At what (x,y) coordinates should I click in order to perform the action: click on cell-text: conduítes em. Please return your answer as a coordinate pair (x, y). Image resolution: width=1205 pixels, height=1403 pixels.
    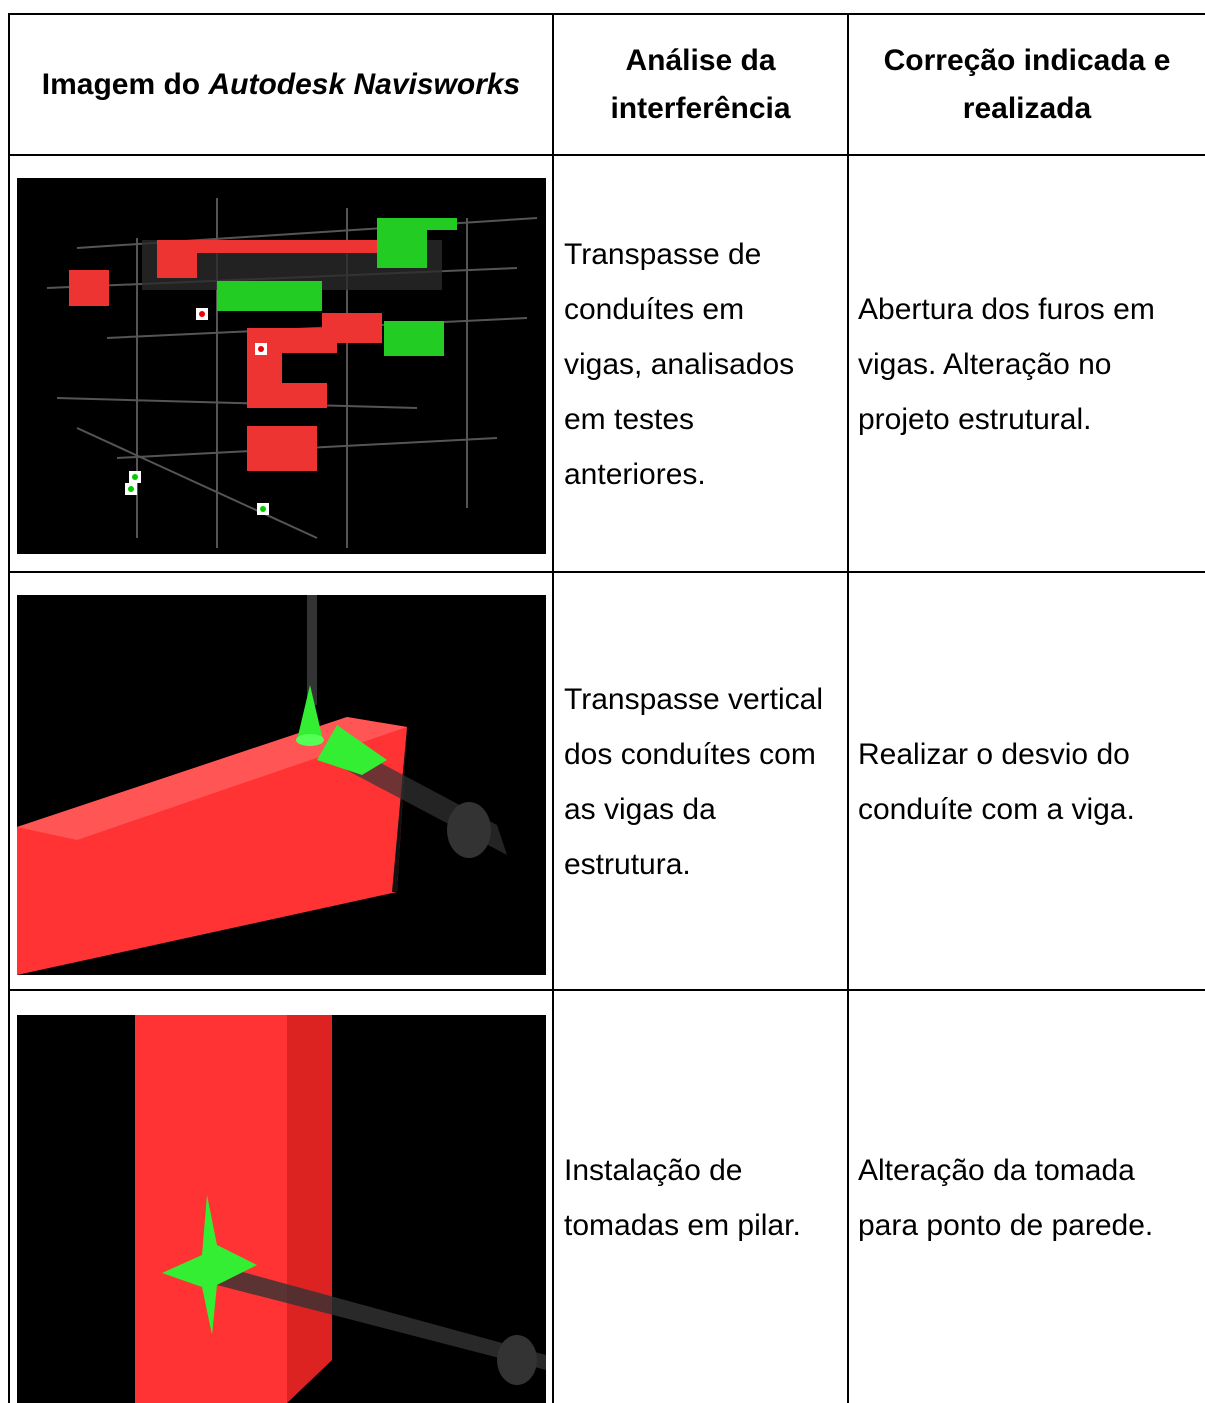
    Looking at the image, I should click on (654, 309).